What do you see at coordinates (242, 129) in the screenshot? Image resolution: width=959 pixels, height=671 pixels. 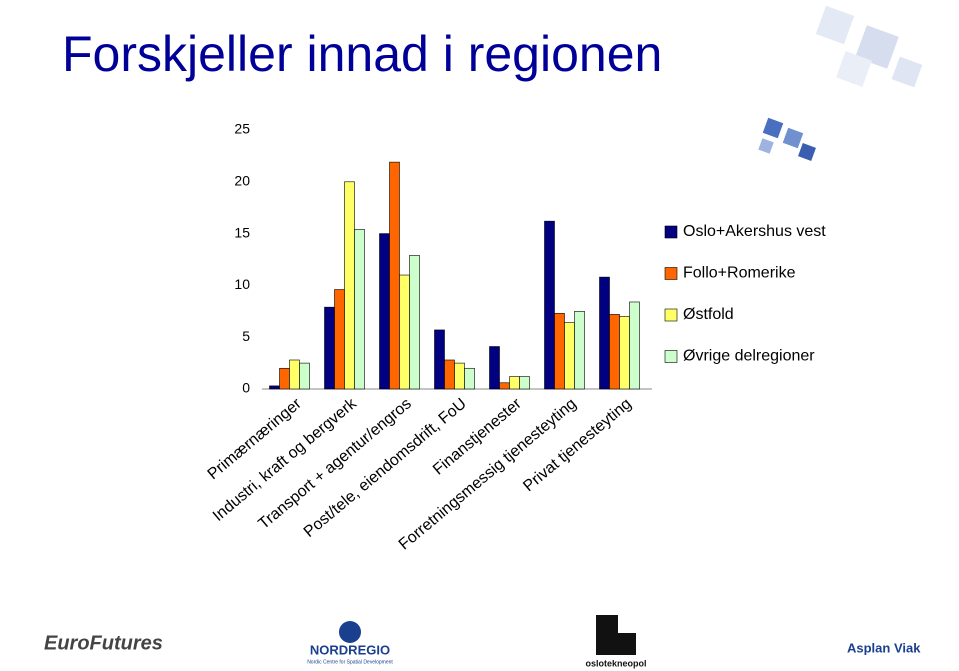 I see `y-tick-label: 25` at bounding box center [242, 129].